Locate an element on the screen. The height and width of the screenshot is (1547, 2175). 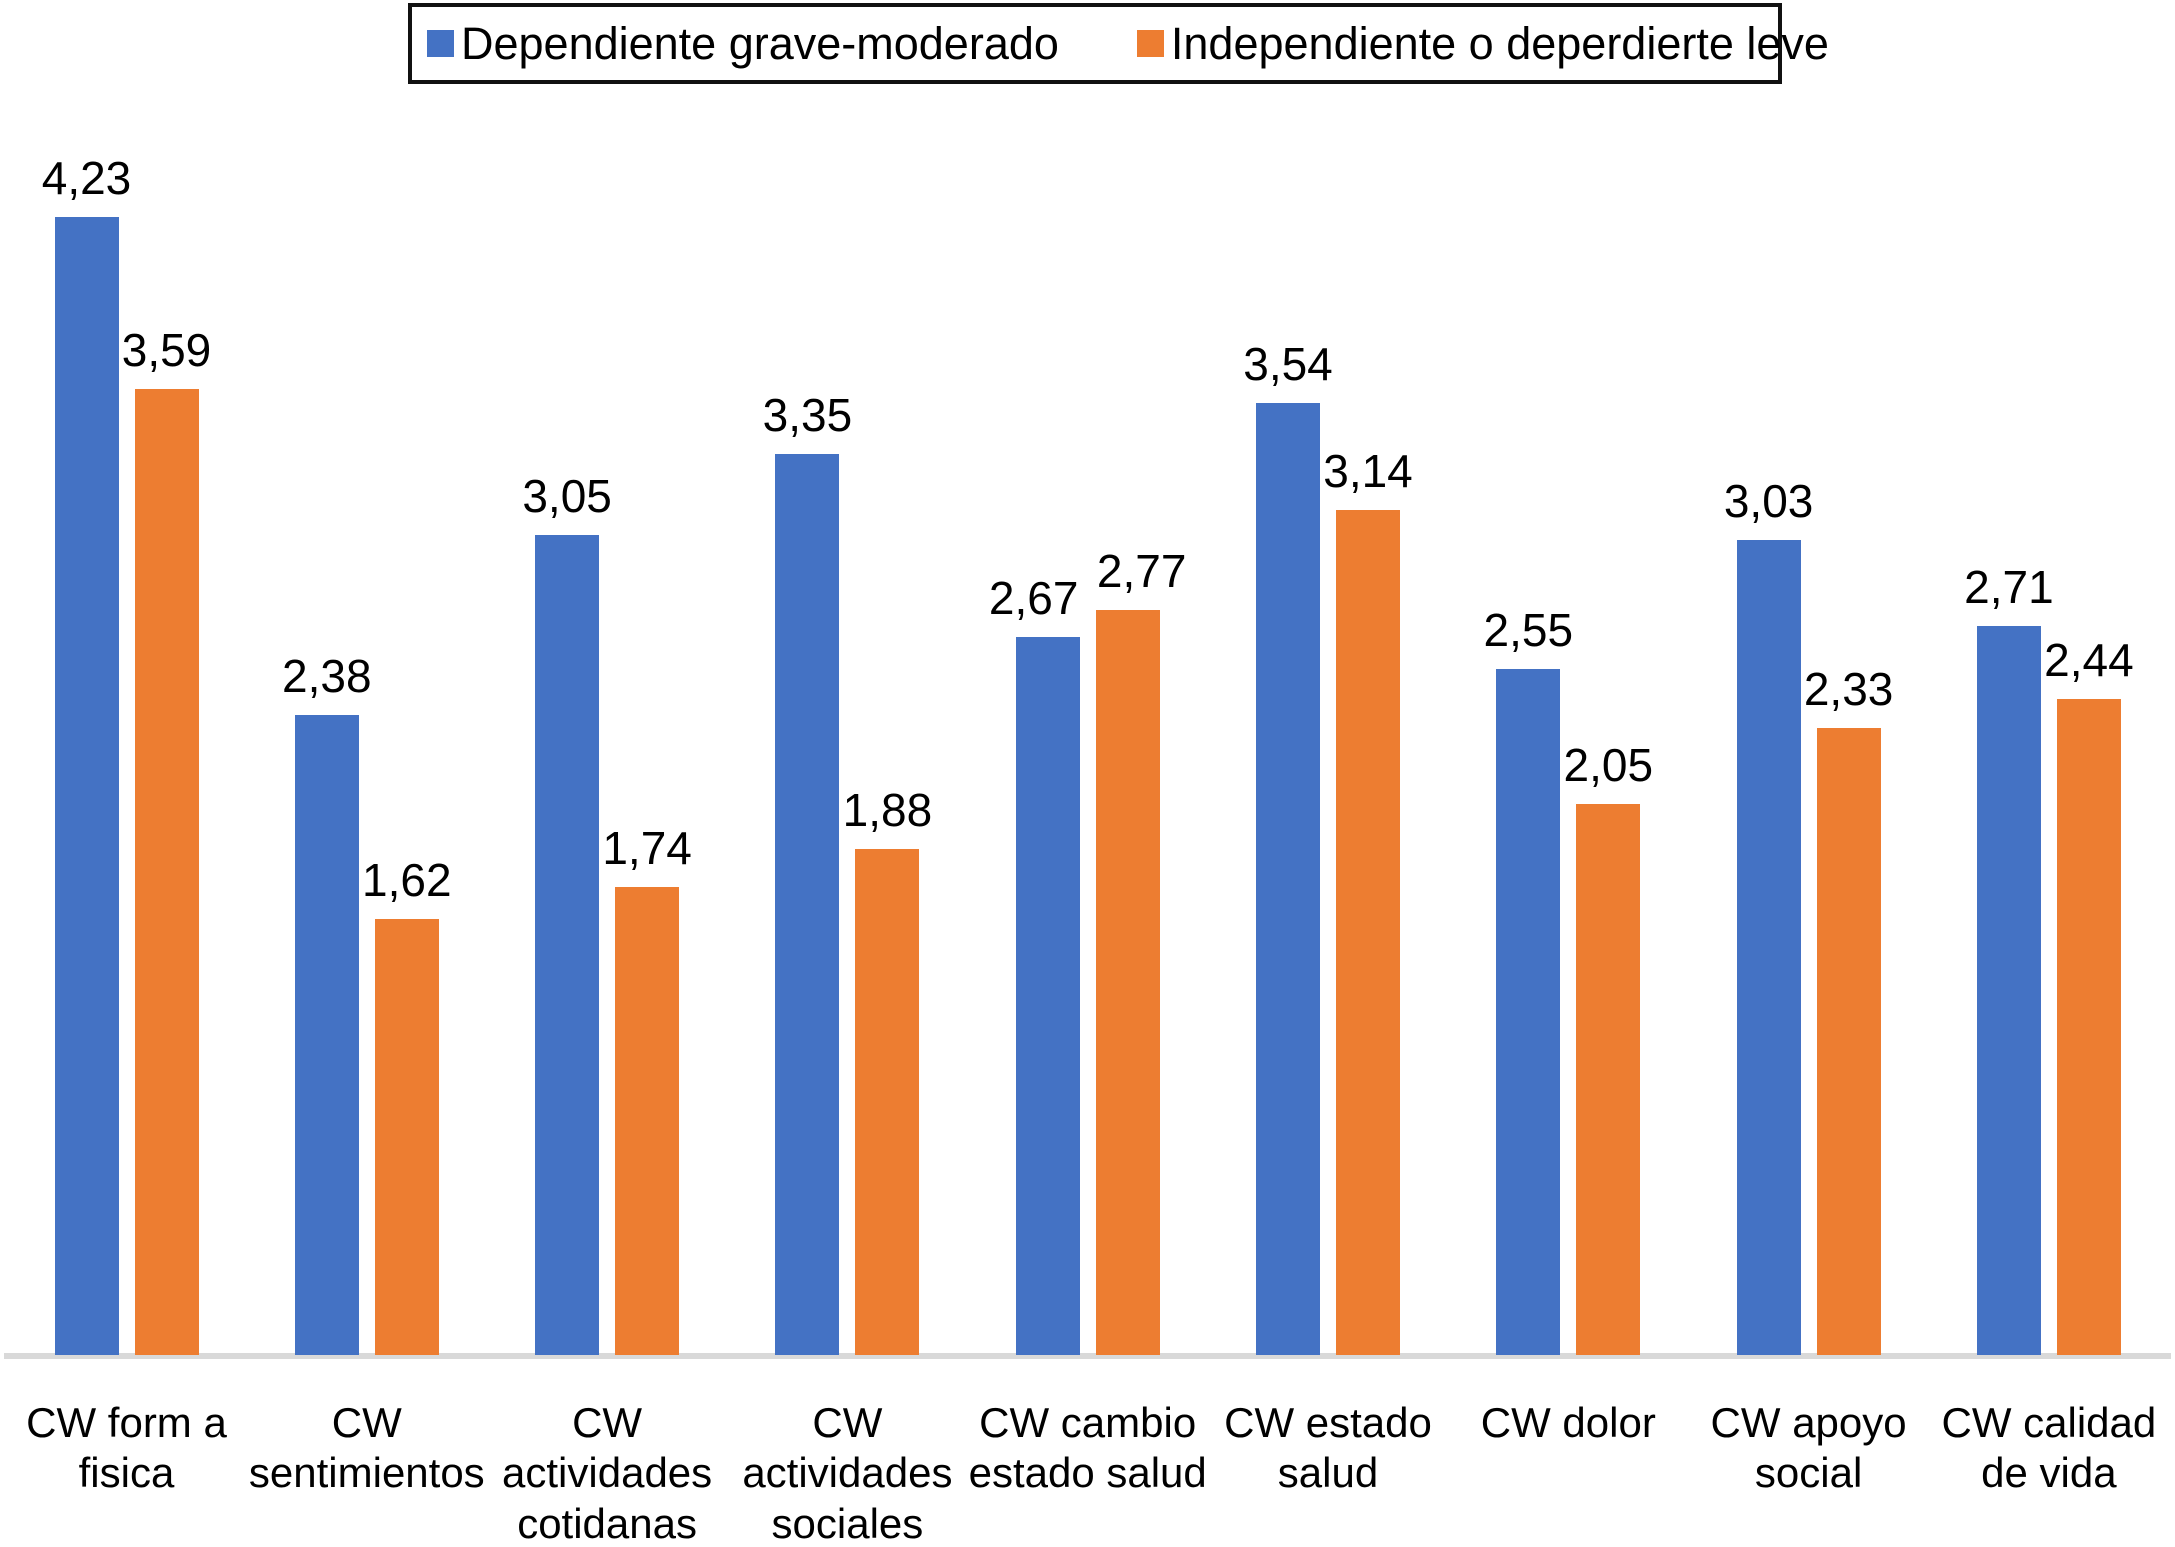
value-label-series-1: 2,67 is located at coordinates (1033, 597).